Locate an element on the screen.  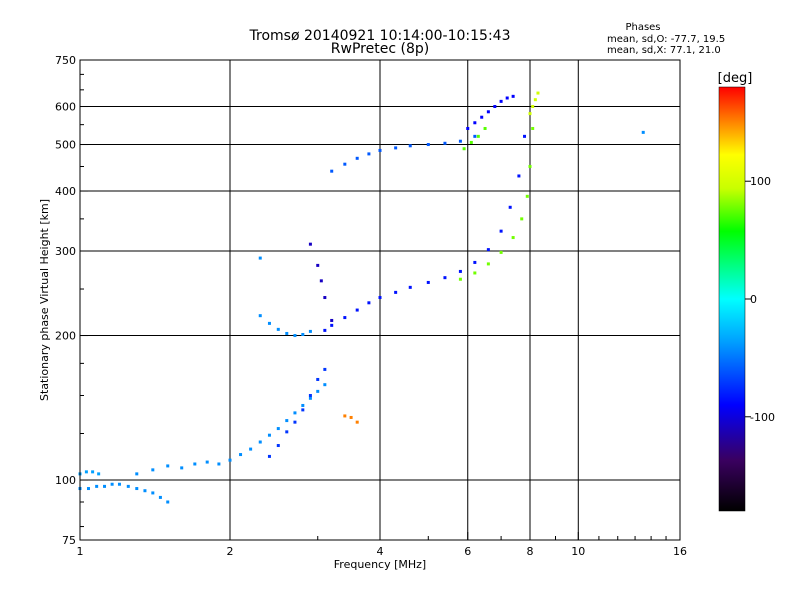
y-tick-label: 200 is located at coordinates (65, 336).